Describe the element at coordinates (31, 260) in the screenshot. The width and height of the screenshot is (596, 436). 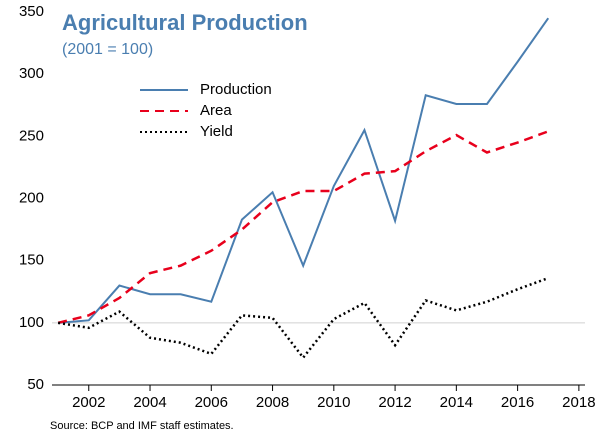
I see `y-tick-label: 150` at that location.